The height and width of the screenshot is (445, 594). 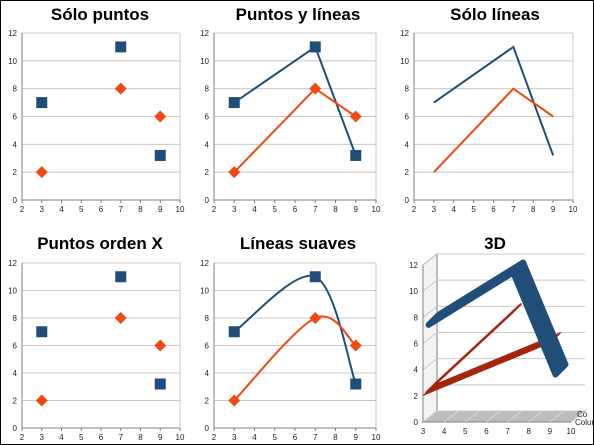 I want to click on depth-axis-label: Colur, so click(x=584, y=422).